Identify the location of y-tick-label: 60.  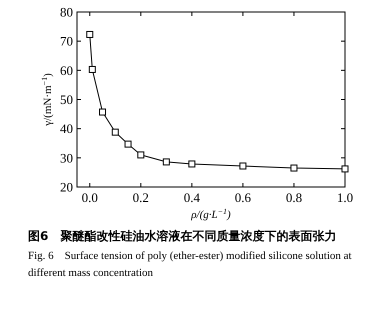
(66, 70).